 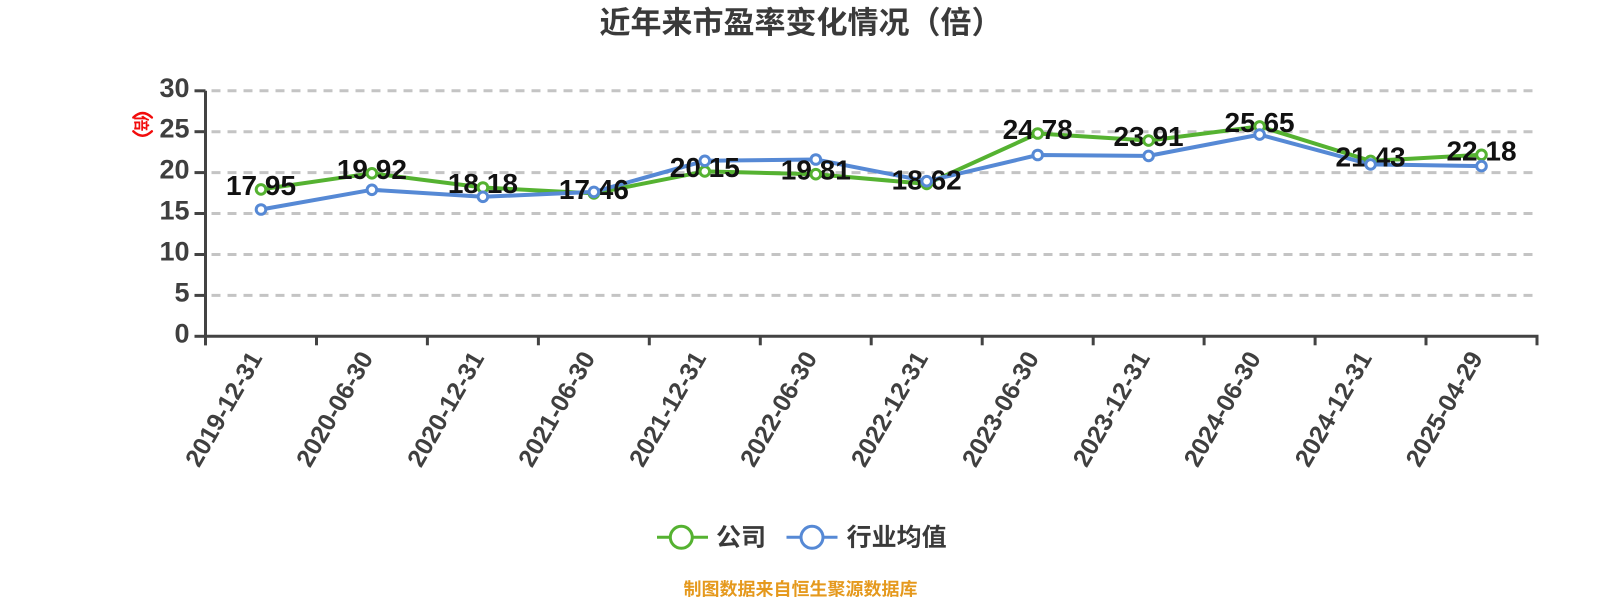 I want to click on svg-text: 20, so click(x=174, y=170).